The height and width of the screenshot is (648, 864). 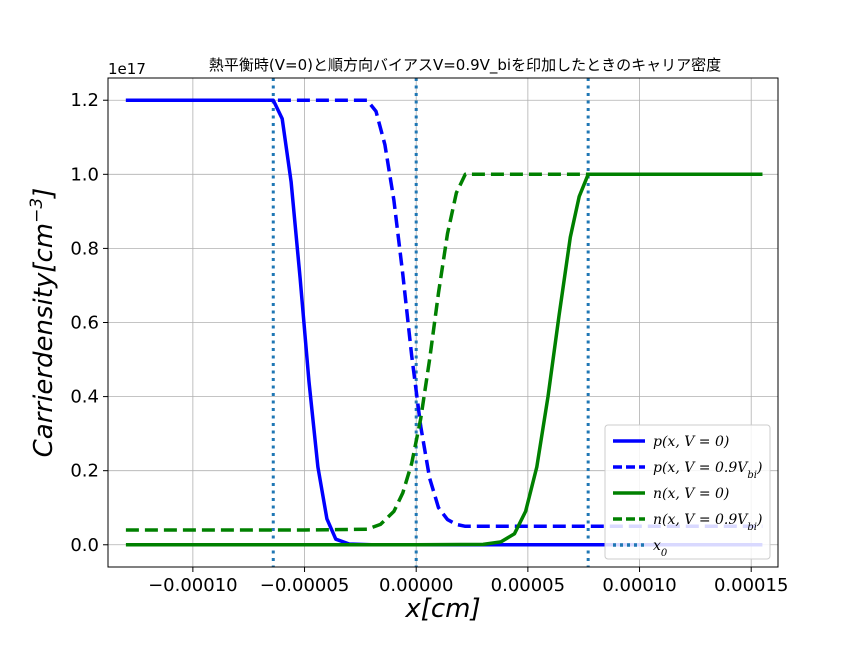 I want to click on x-tick-label: −0.00010, so click(x=193, y=585).